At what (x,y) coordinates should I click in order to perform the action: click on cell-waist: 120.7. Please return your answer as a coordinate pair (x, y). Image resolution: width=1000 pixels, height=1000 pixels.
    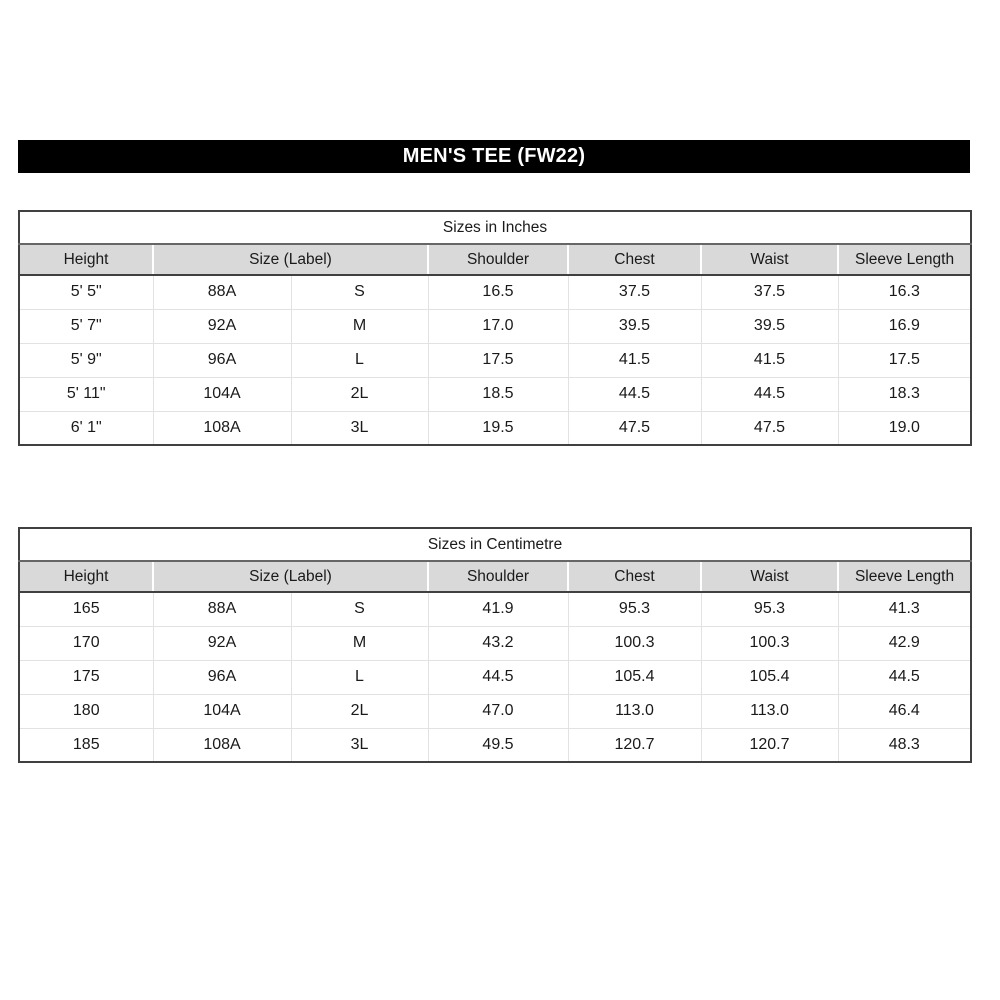
    Looking at the image, I should click on (769, 744).